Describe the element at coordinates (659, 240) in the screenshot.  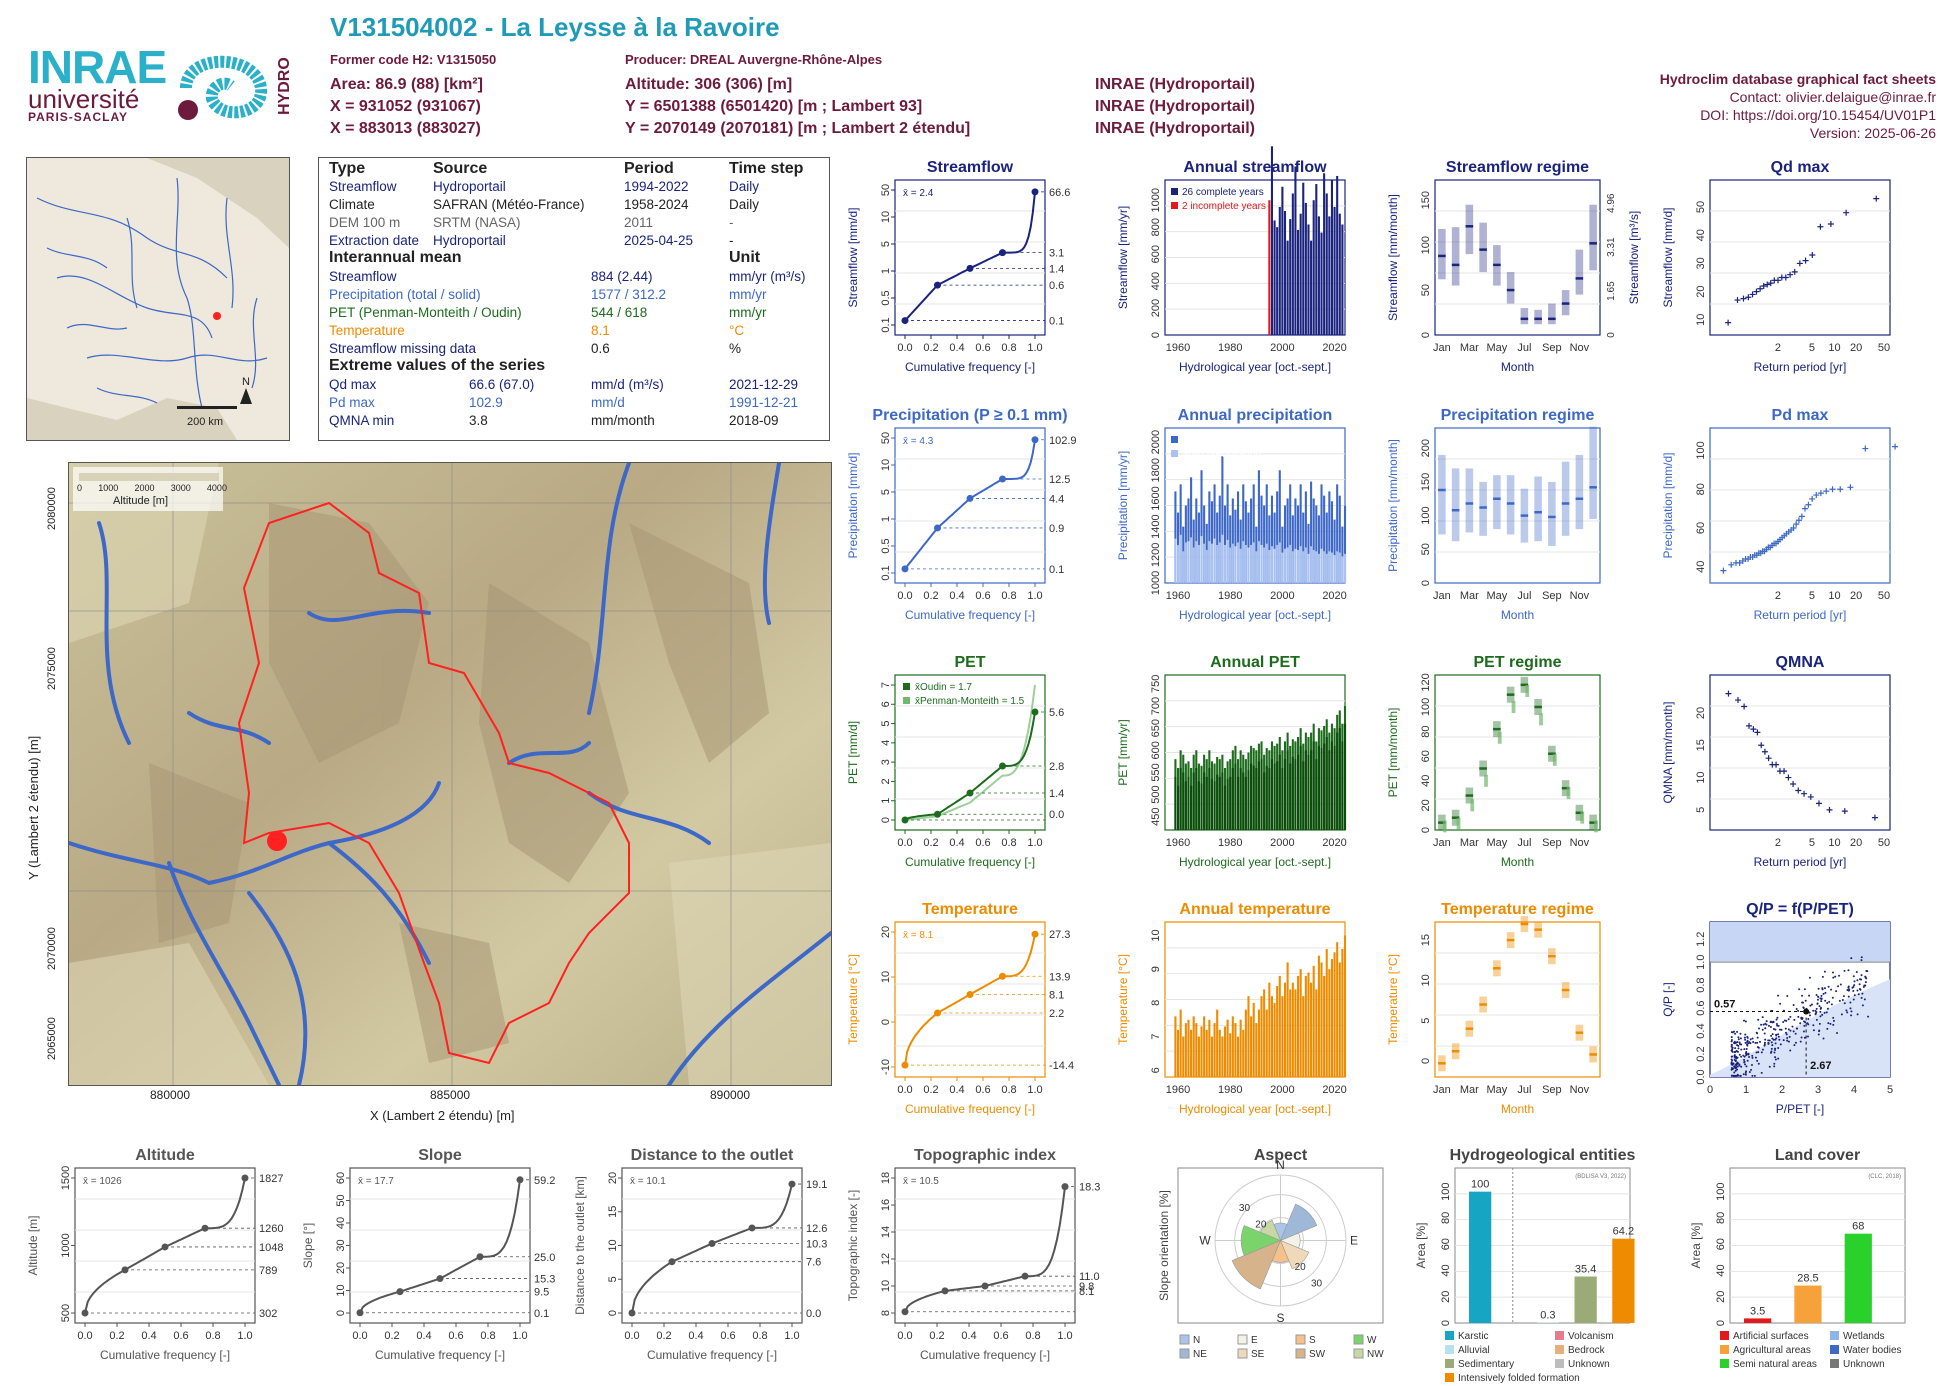
I see `row-period: 2025-04-25` at that location.